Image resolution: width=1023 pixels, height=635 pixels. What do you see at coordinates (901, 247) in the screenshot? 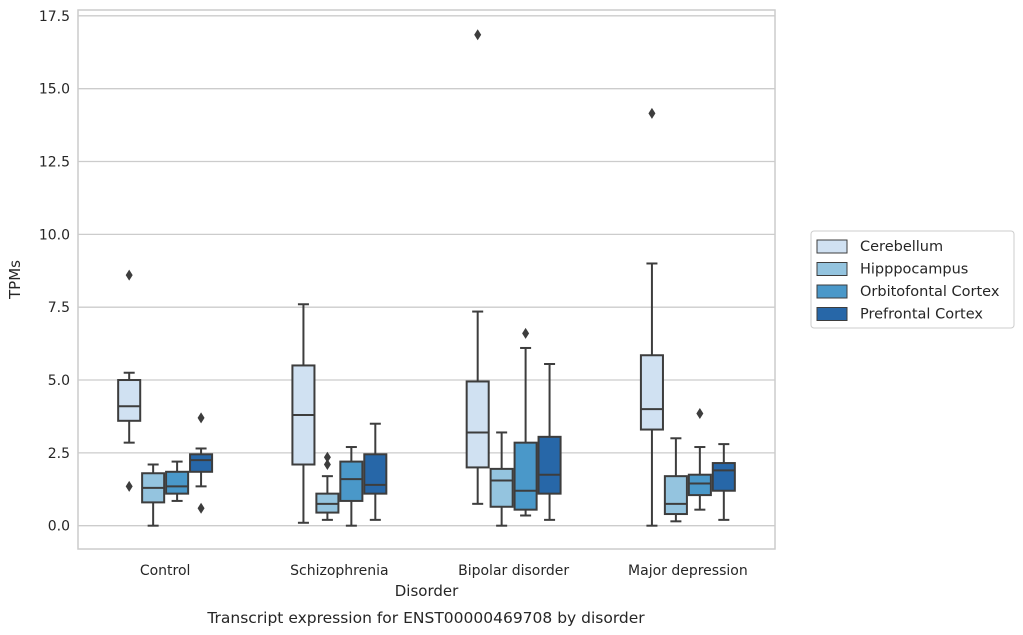
I see `legend-label: Cerebellum` at bounding box center [901, 247].